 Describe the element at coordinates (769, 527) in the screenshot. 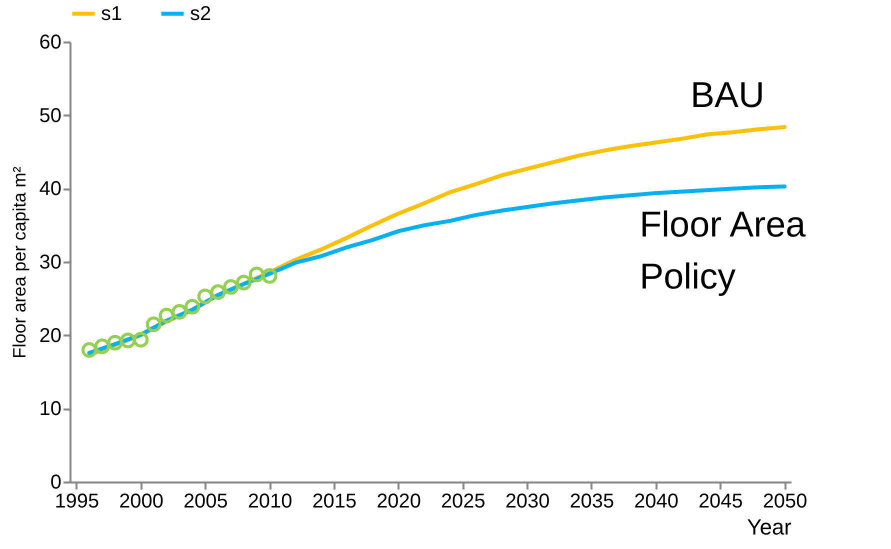

I see `x-axis-title: Year` at that location.